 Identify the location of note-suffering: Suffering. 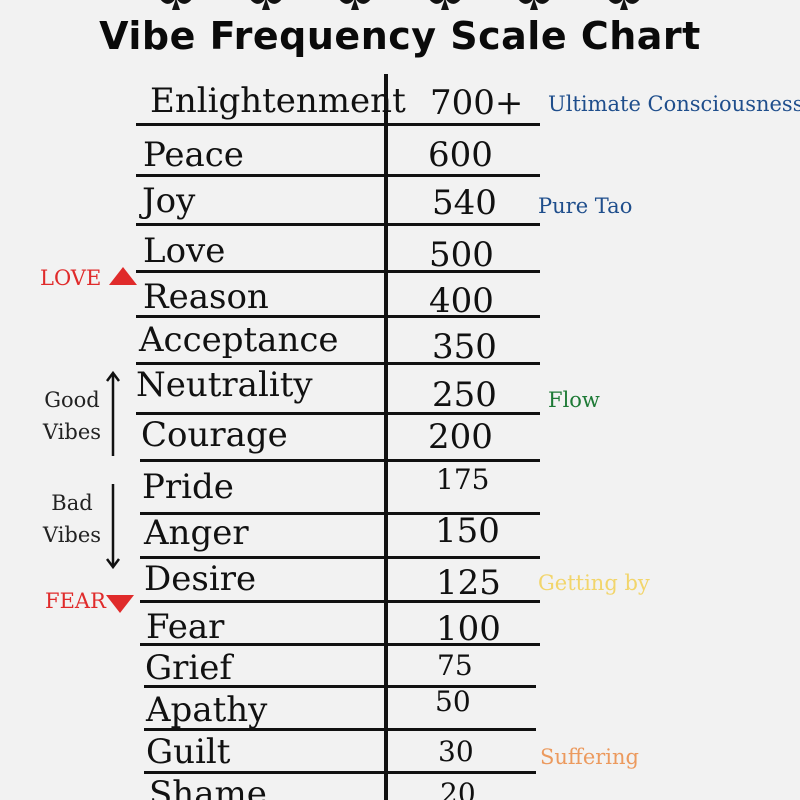
(589, 757).